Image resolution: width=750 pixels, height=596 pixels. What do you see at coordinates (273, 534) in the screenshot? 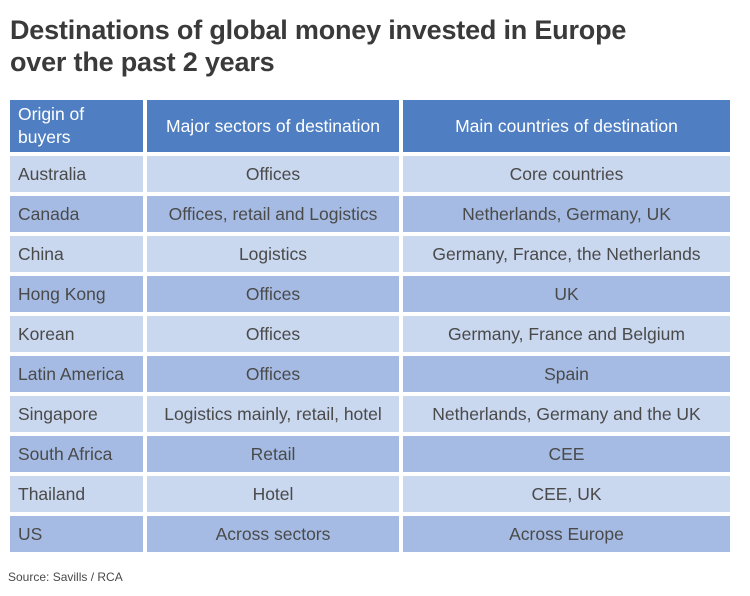
I see `sectors-cell: Across sectors` at bounding box center [273, 534].